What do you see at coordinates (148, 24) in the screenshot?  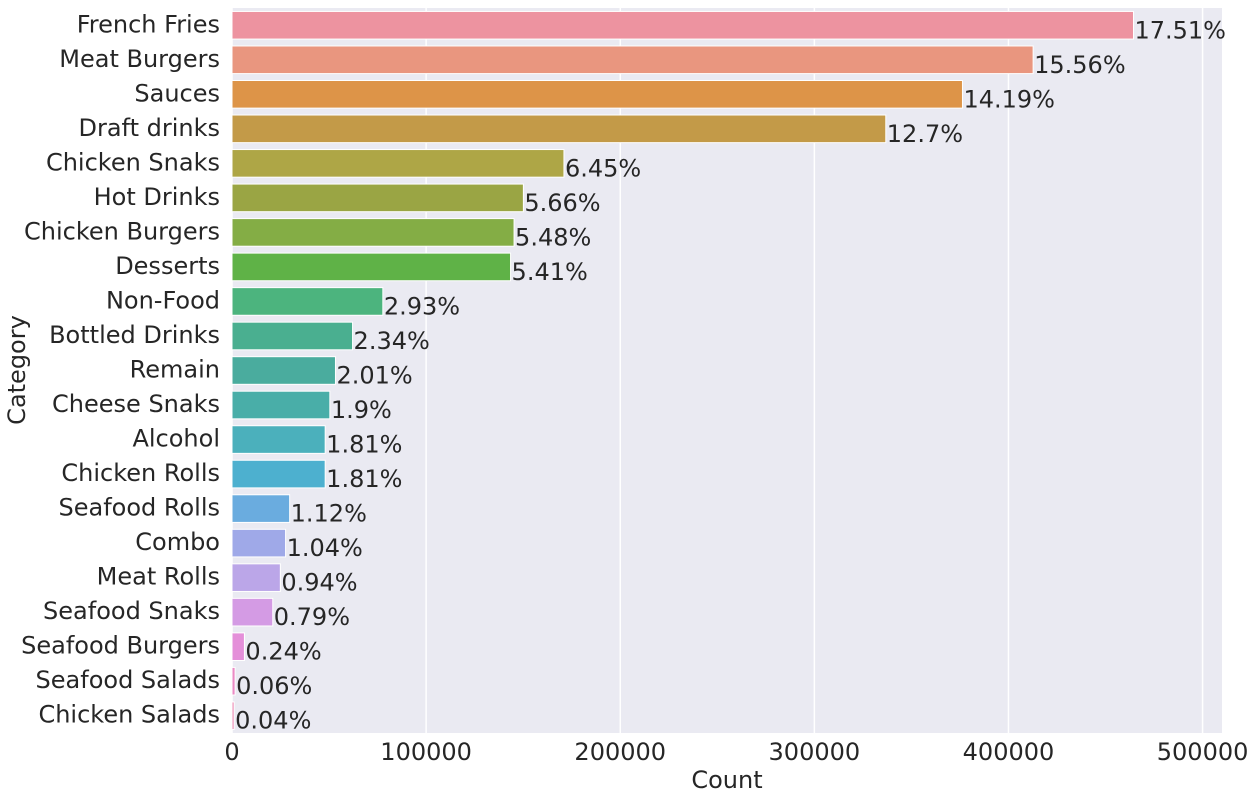 I see `y-tick-label: French Fries` at bounding box center [148, 24].